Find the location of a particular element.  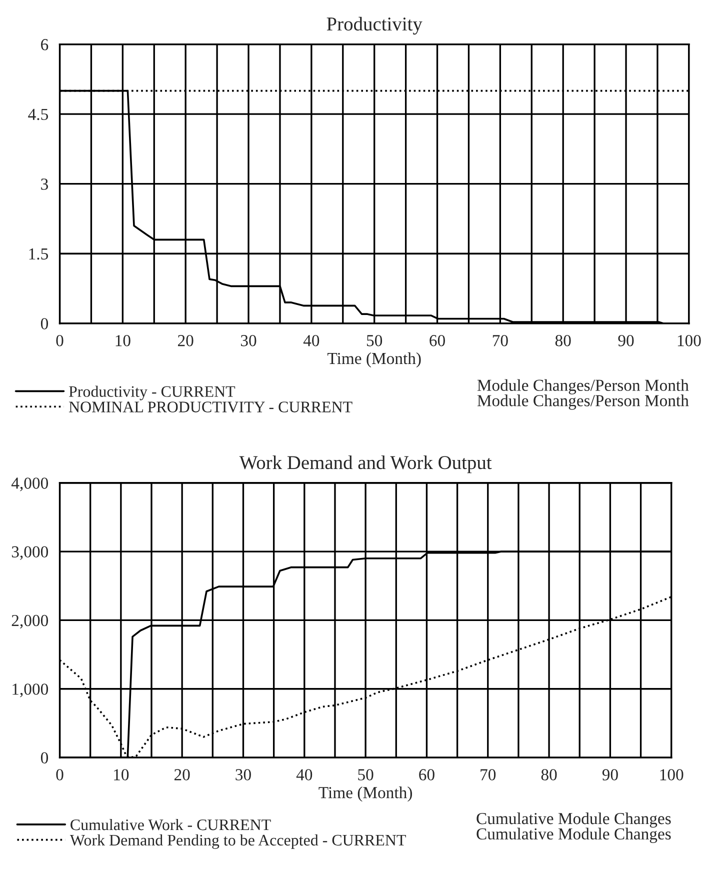

y-tick-label: 1.5 is located at coordinates (38, 254).